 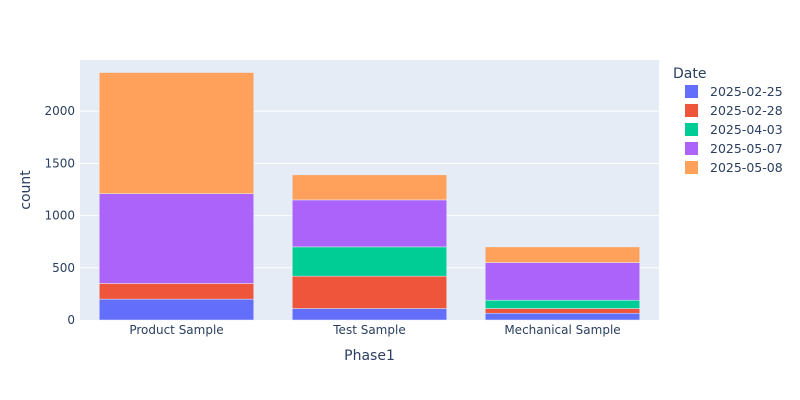 I want to click on y-tick-label: 500, so click(x=63, y=268).